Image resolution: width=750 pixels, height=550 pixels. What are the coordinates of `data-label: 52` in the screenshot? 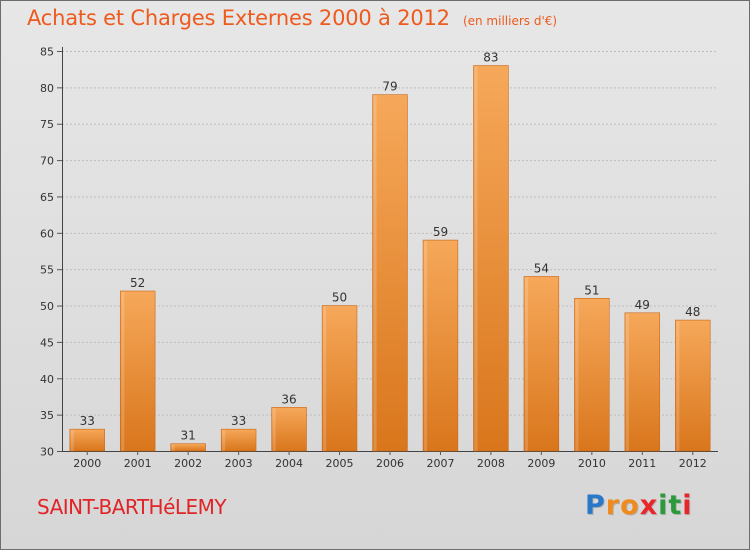 It's located at (137, 283).